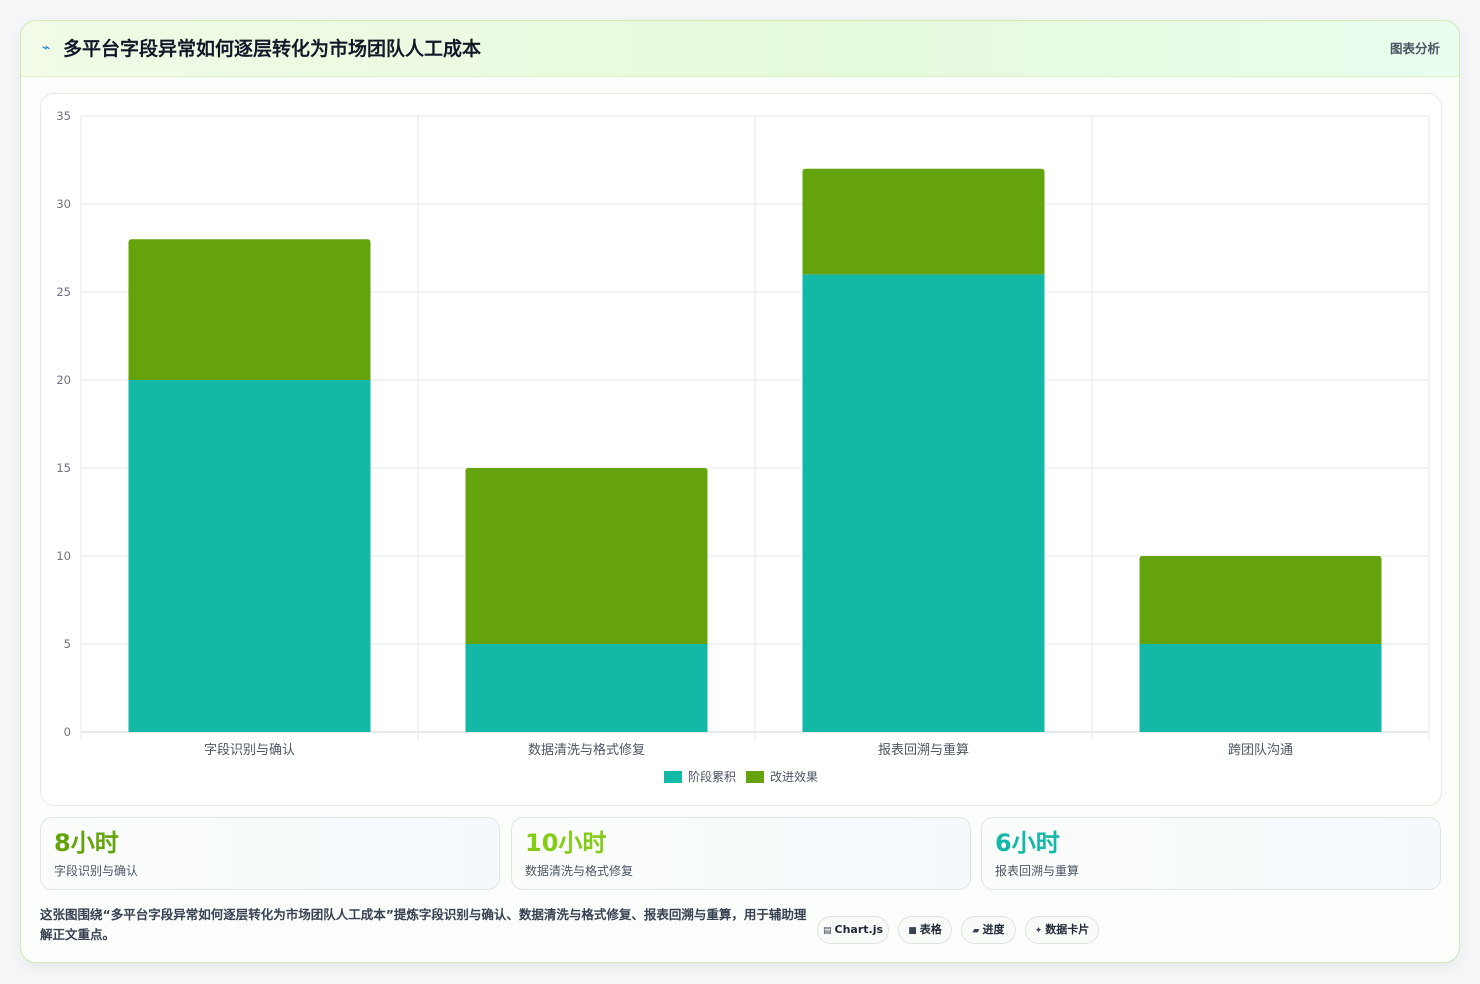 The height and width of the screenshot is (984, 1480). What do you see at coordinates (993, 929) in the screenshot?
I see `chip-label: 进度` at bounding box center [993, 929].